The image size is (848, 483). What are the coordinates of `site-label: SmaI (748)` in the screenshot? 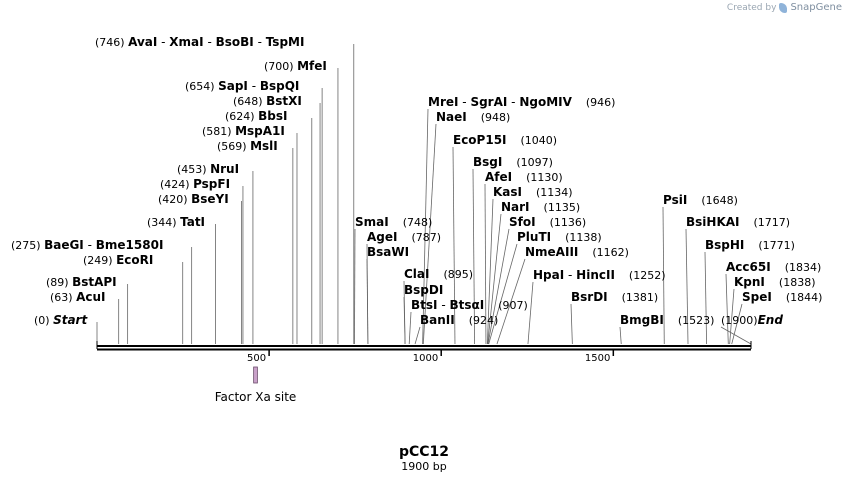 It's located at (393, 222).